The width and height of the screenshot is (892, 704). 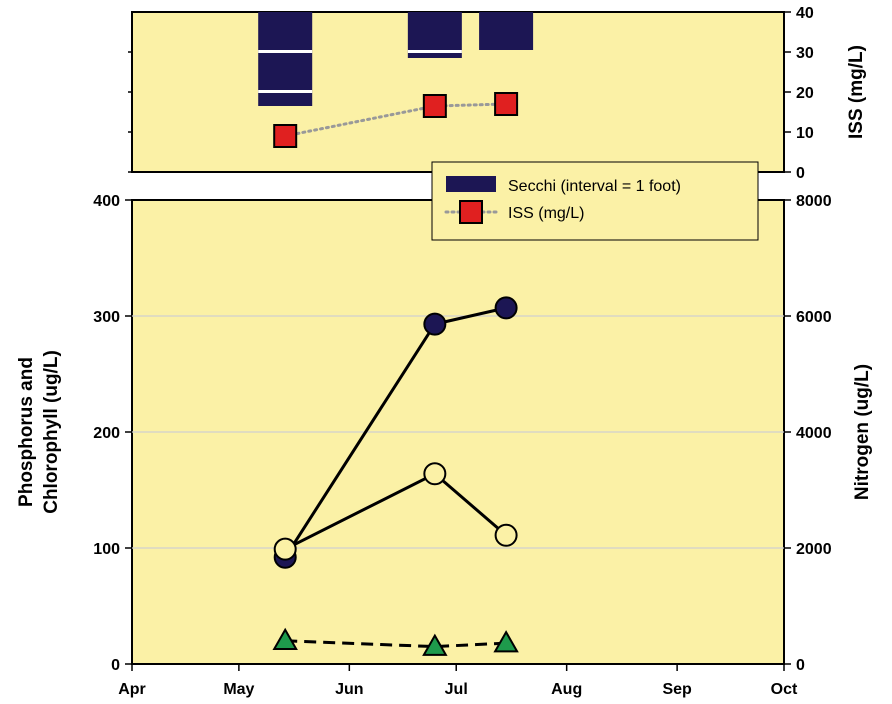 What do you see at coordinates (594, 186) in the screenshot?
I see `legend-secchi-label: Secchi (interval = 1 foot)` at bounding box center [594, 186].